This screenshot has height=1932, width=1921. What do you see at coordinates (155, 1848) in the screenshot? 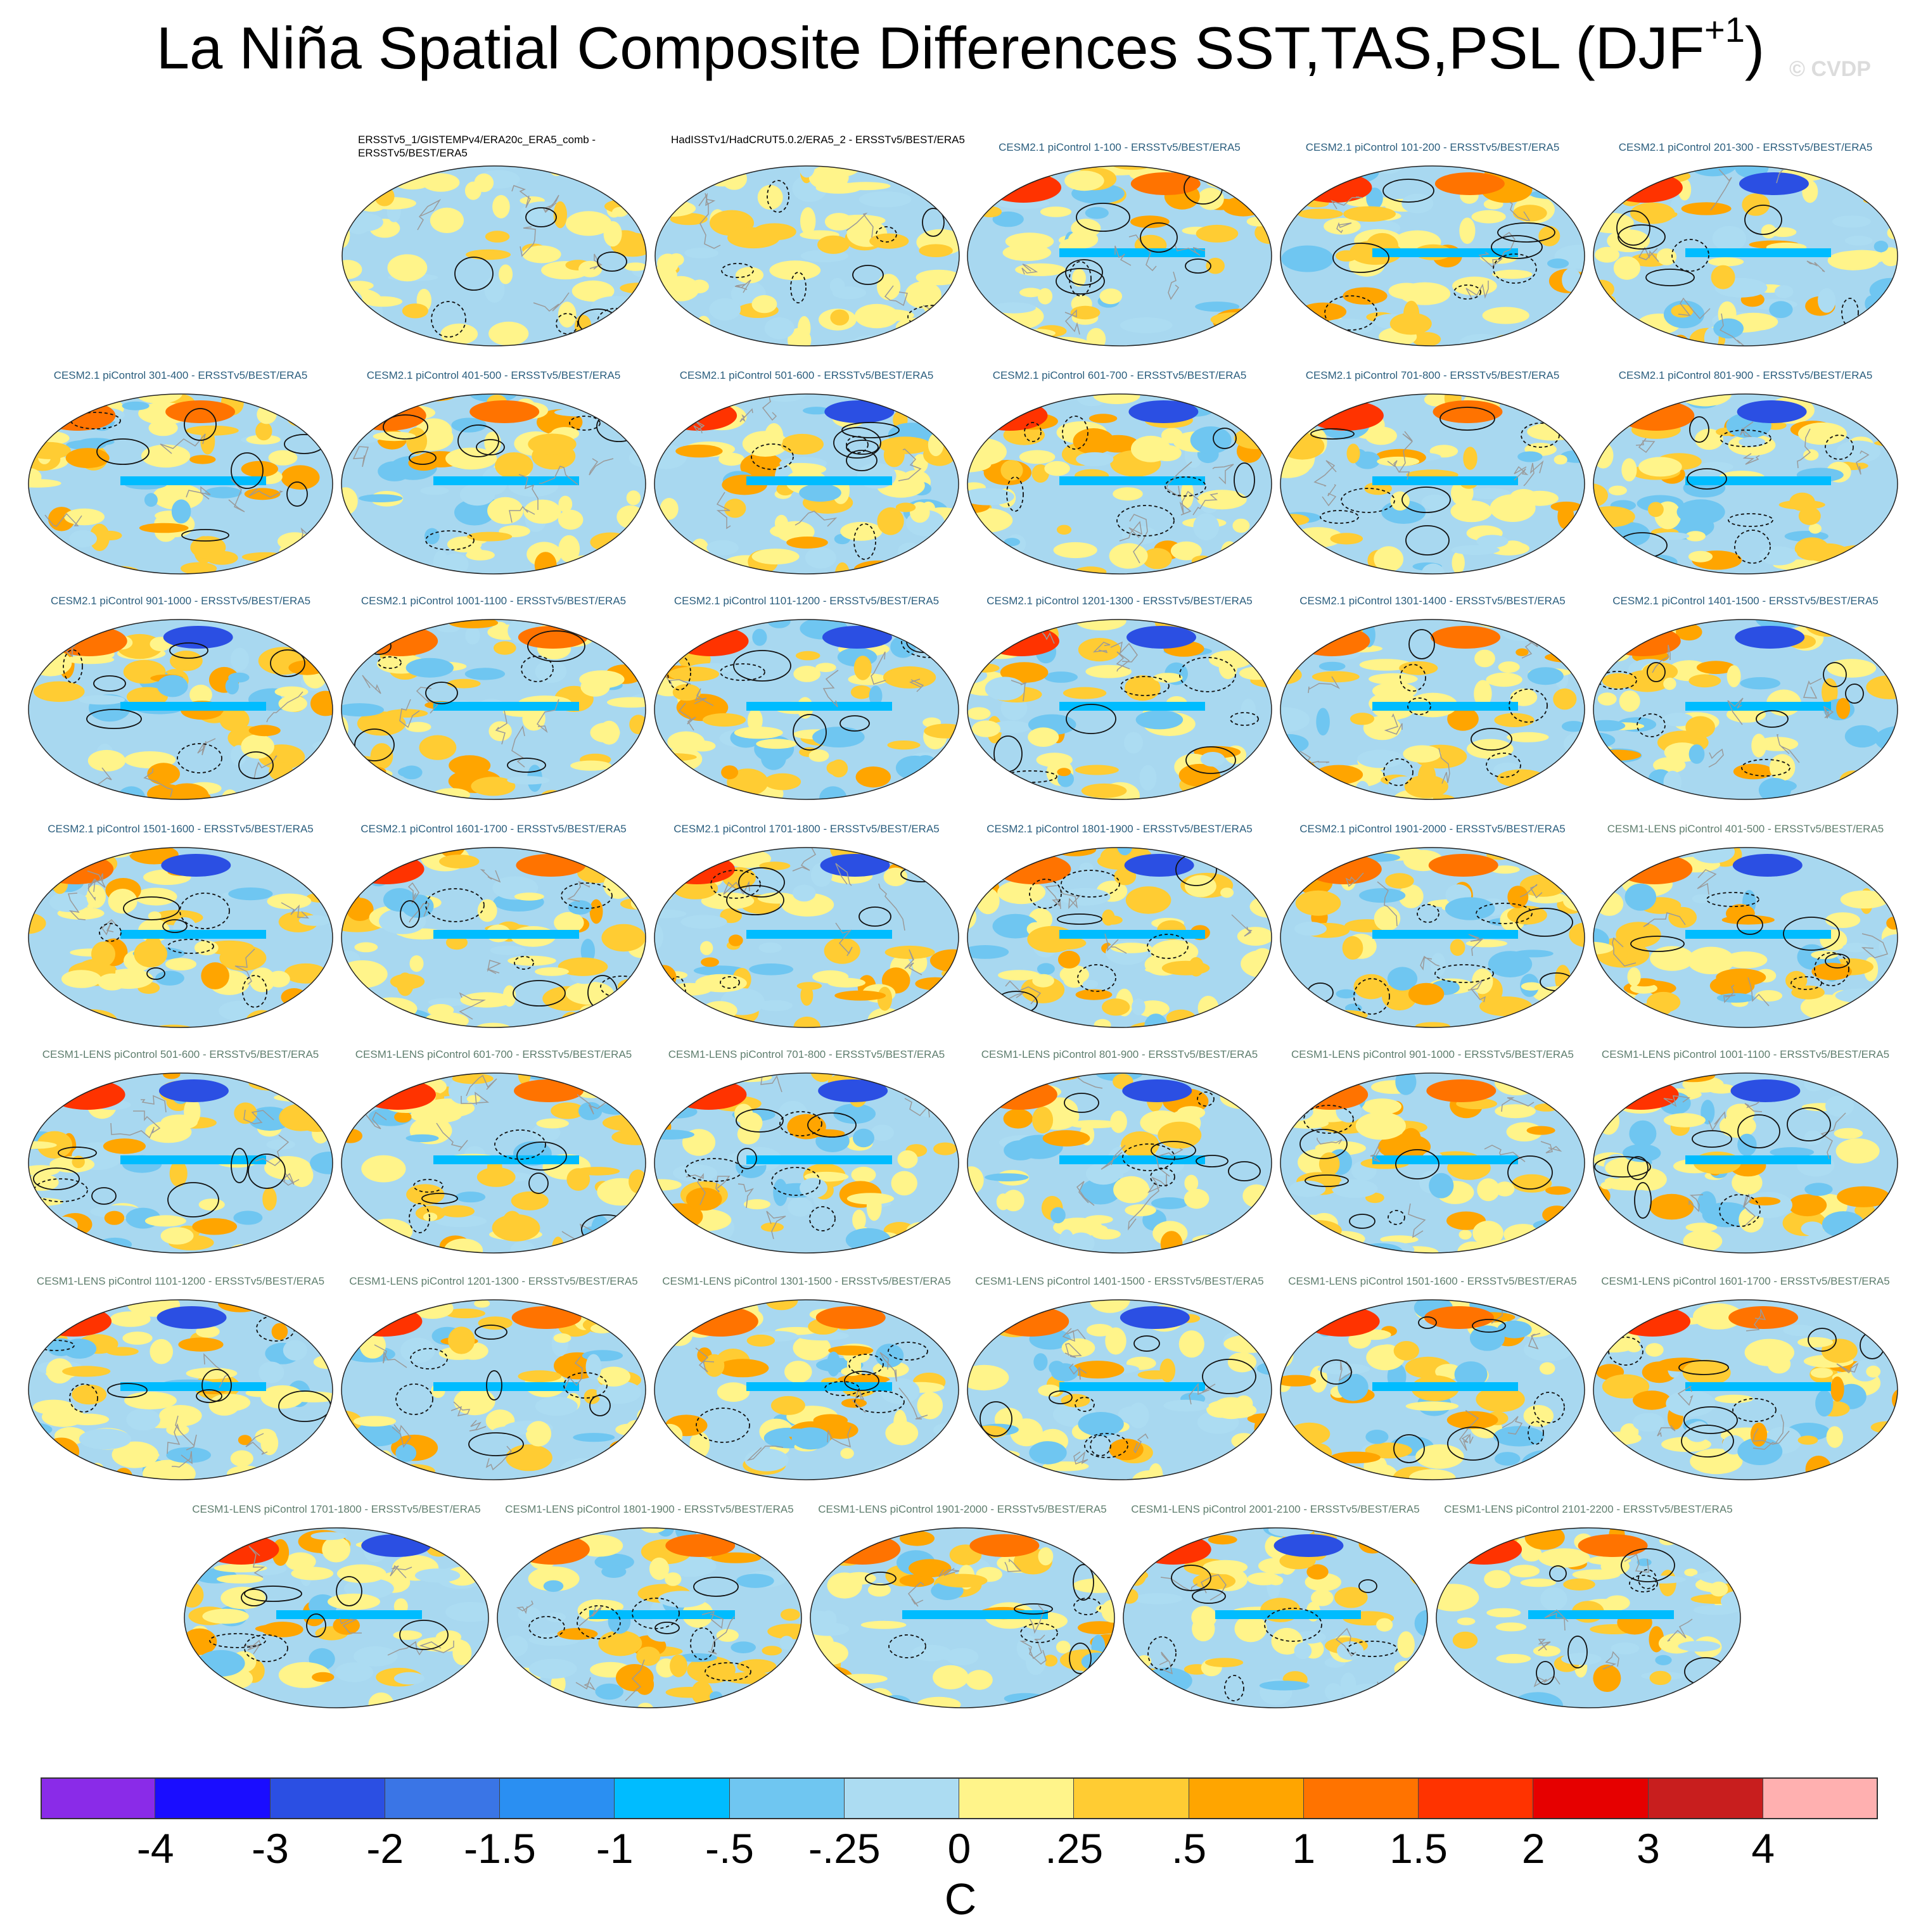
I see `colorbar-tick-label: -4` at bounding box center [155, 1848].